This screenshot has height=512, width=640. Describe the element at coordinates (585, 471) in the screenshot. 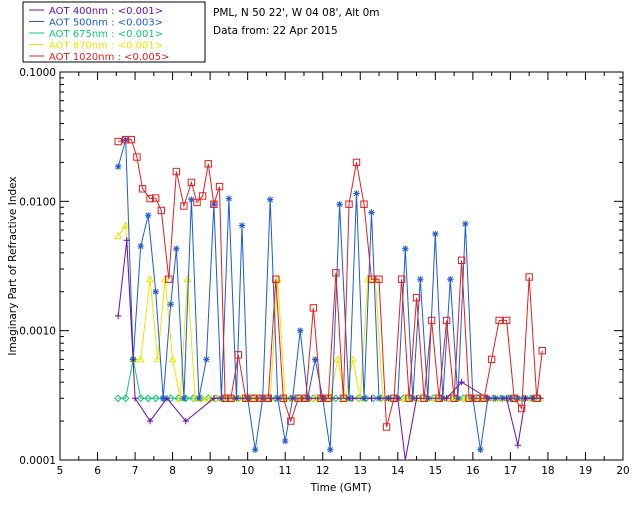

I see `x-tick-label: 19` at that location.